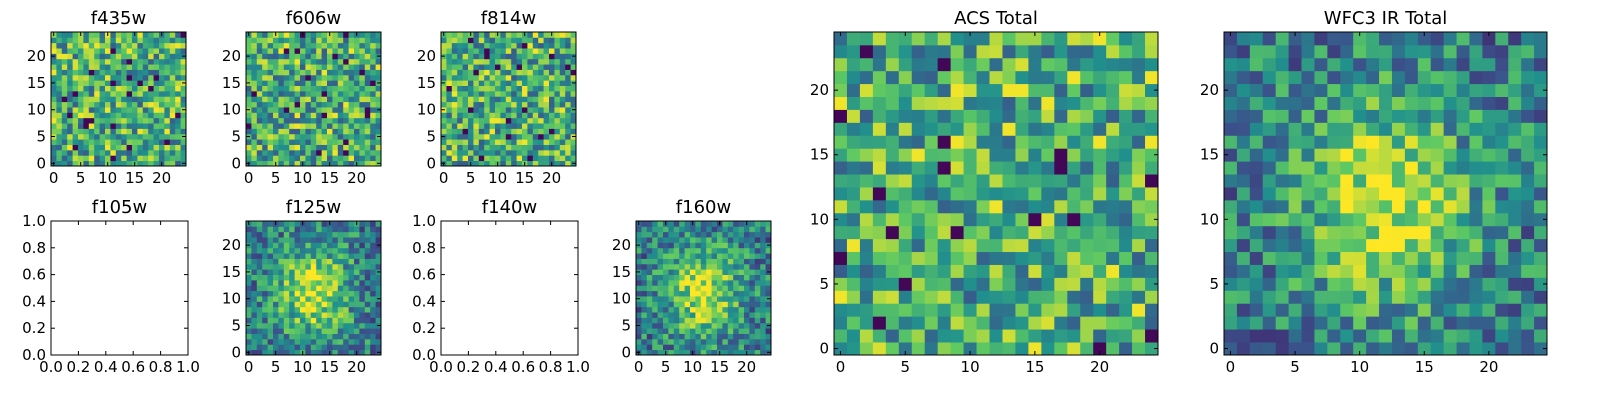  What do you see at coordinates (424, 221) in the screenshot?
I see `y-tick-label: 1.0` at bounding box center [424, 221].